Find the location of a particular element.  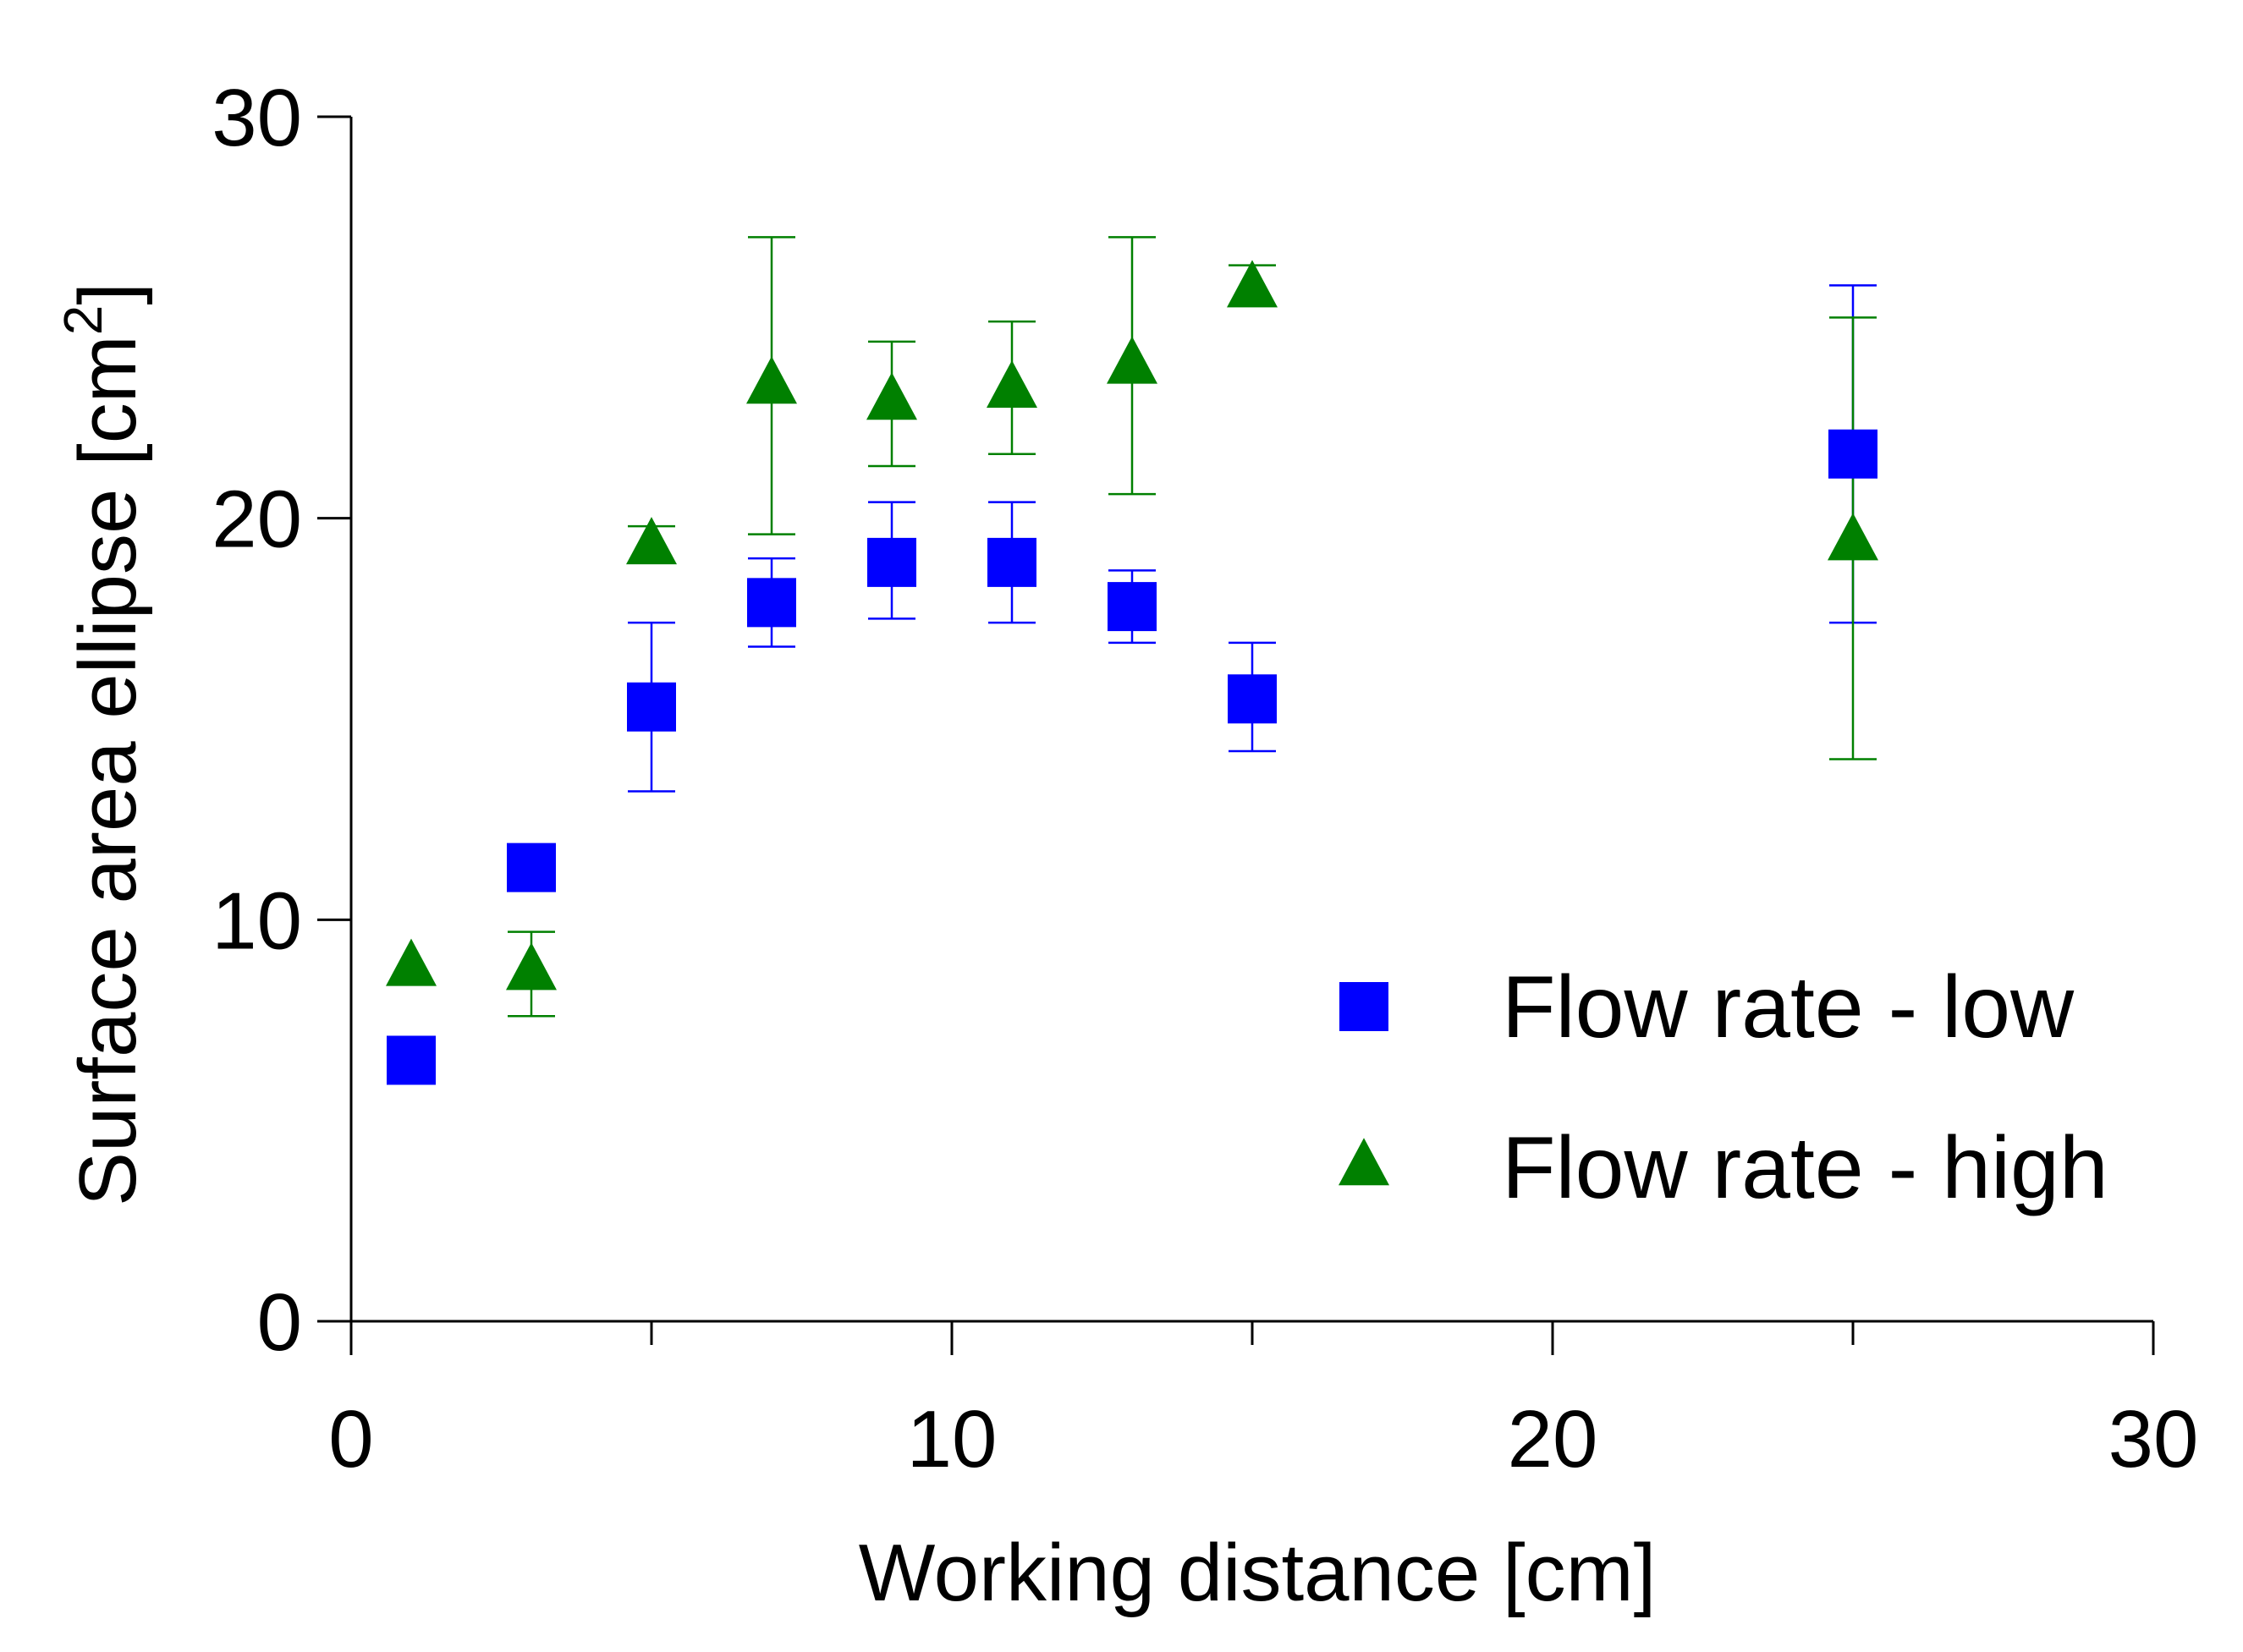

x-tick-label: 10 is located at coordinates (953, 1439).